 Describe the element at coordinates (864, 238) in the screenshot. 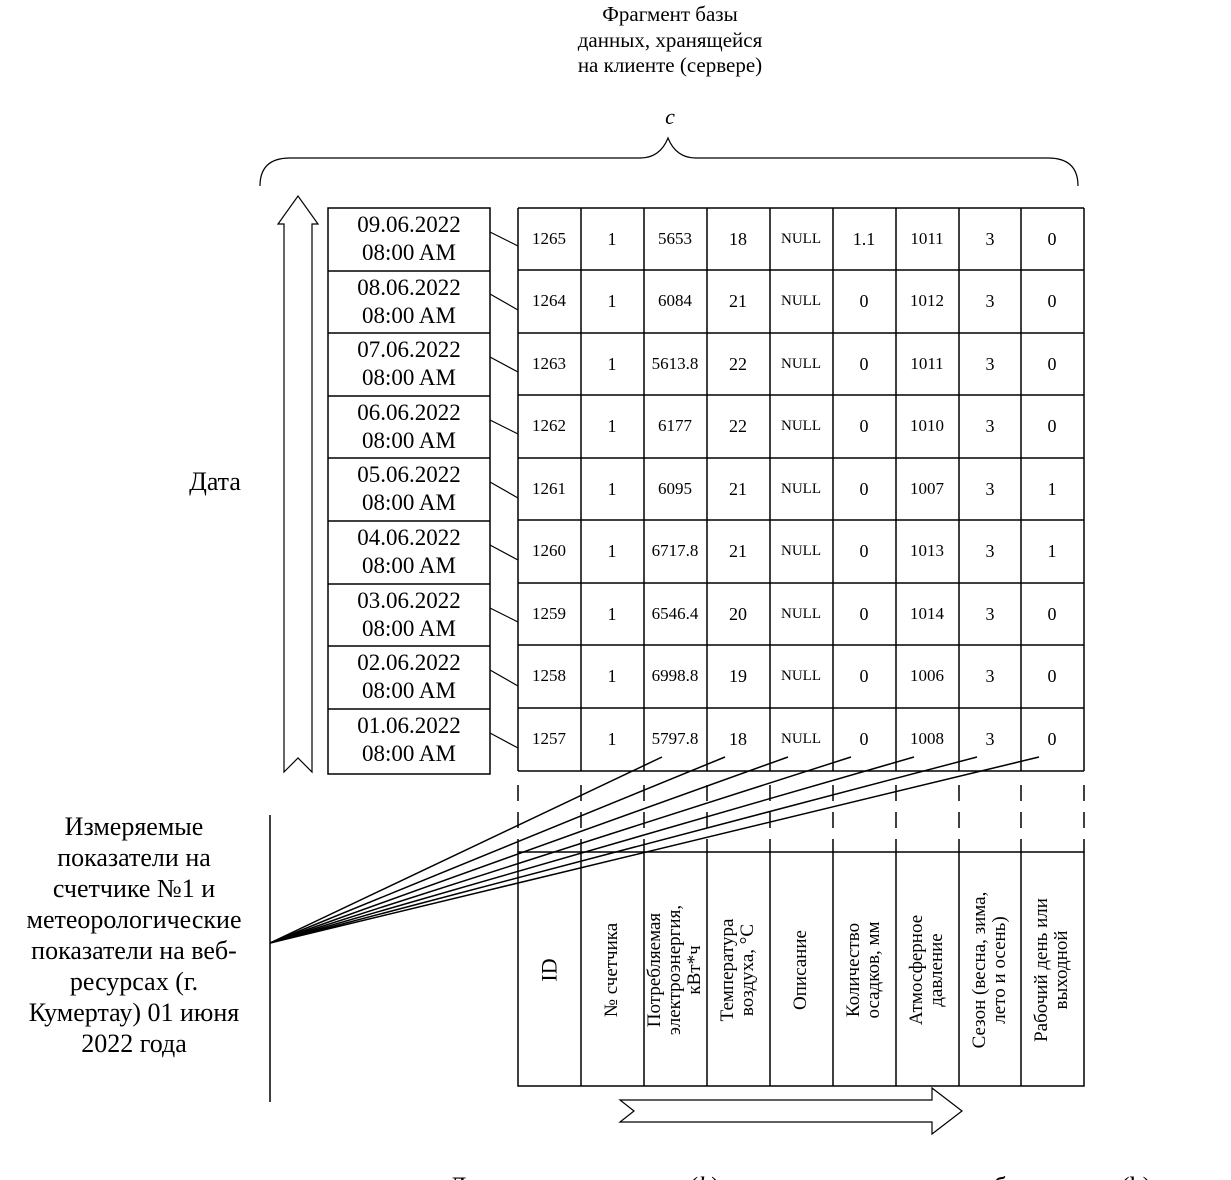

I see `table-cell: 1.1` at that location.